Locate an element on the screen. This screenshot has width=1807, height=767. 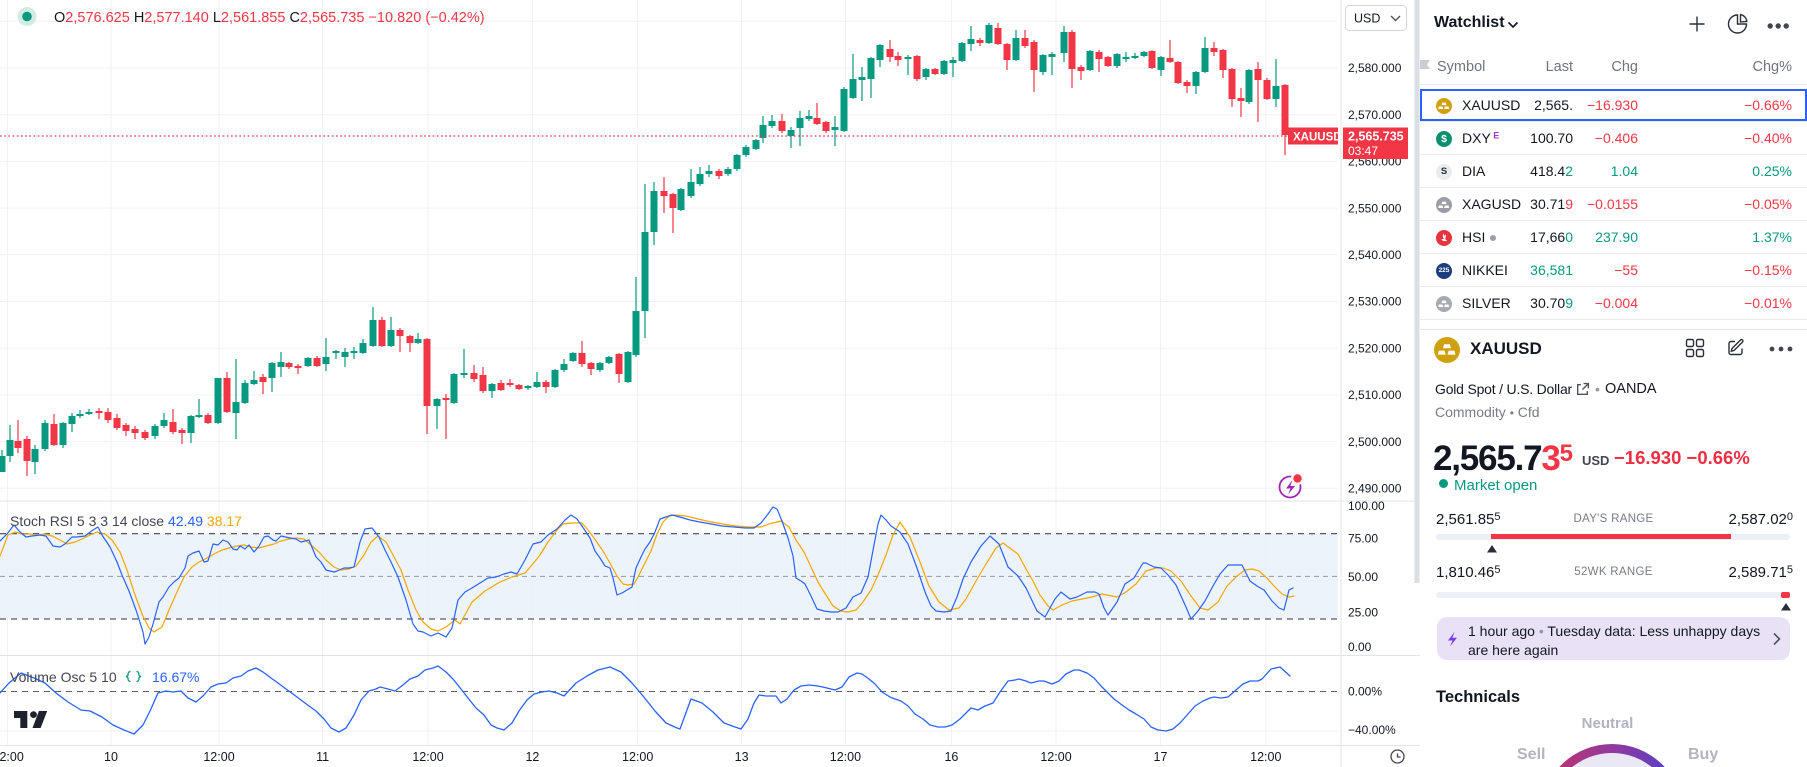
svg-text: 2,530.000 is located at coordinates (1375, 302).